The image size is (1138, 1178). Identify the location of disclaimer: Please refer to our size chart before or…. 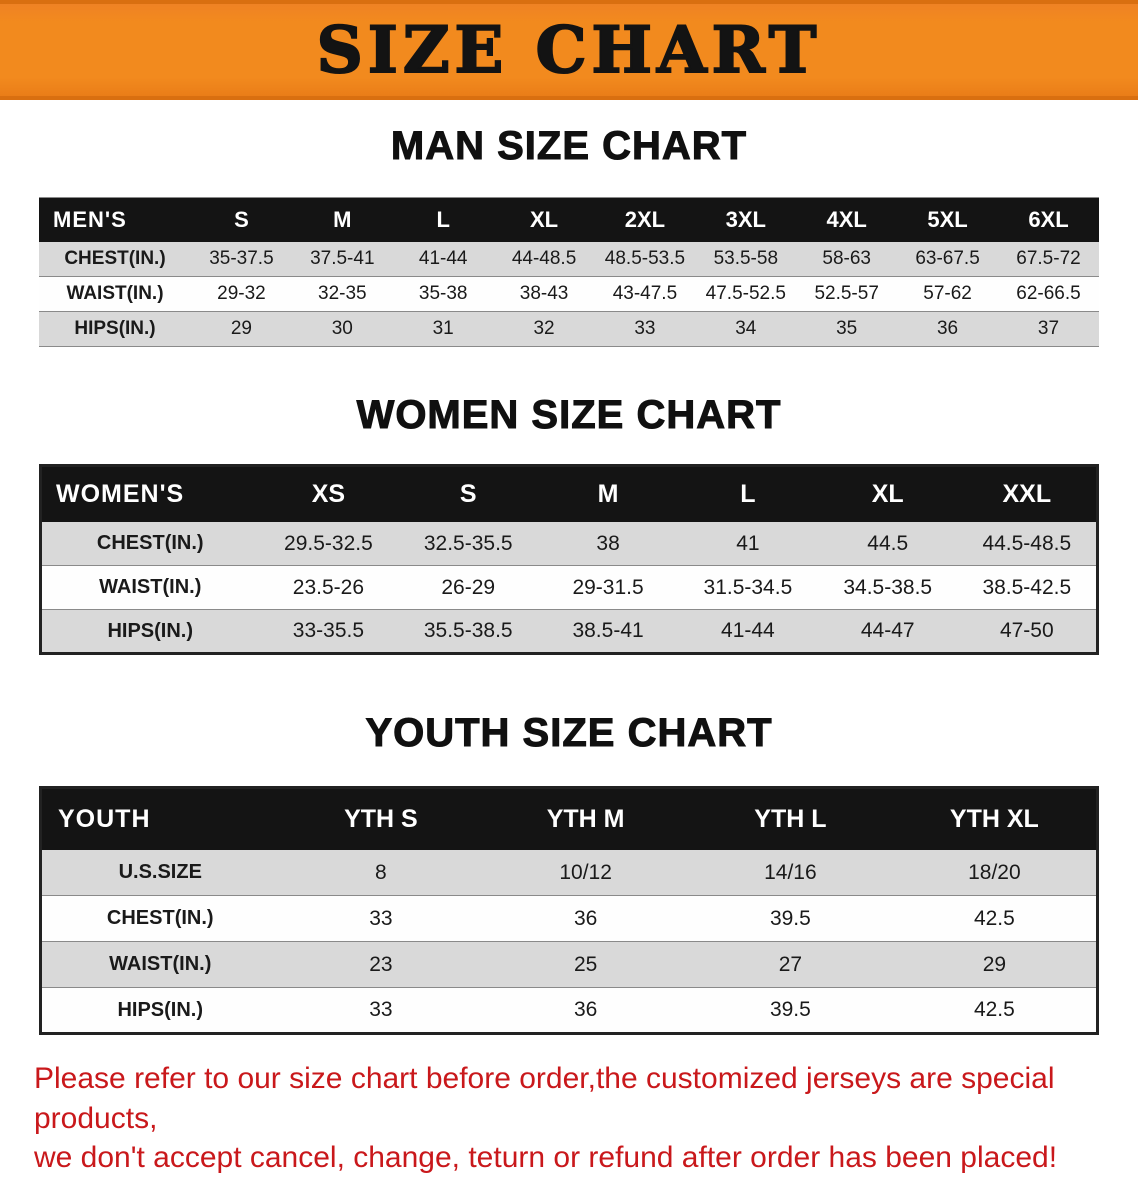
(569, 1118).